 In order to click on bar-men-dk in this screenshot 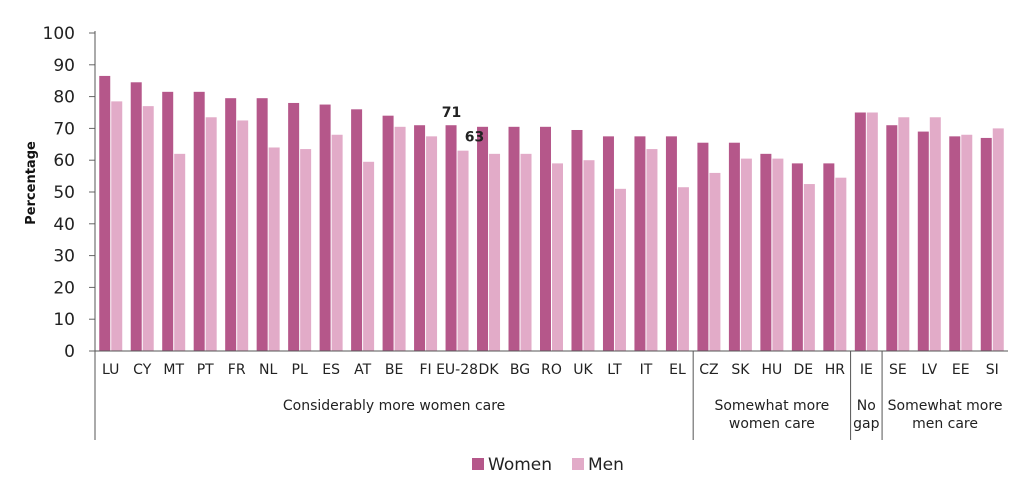, I will do `click(495, 252)`.